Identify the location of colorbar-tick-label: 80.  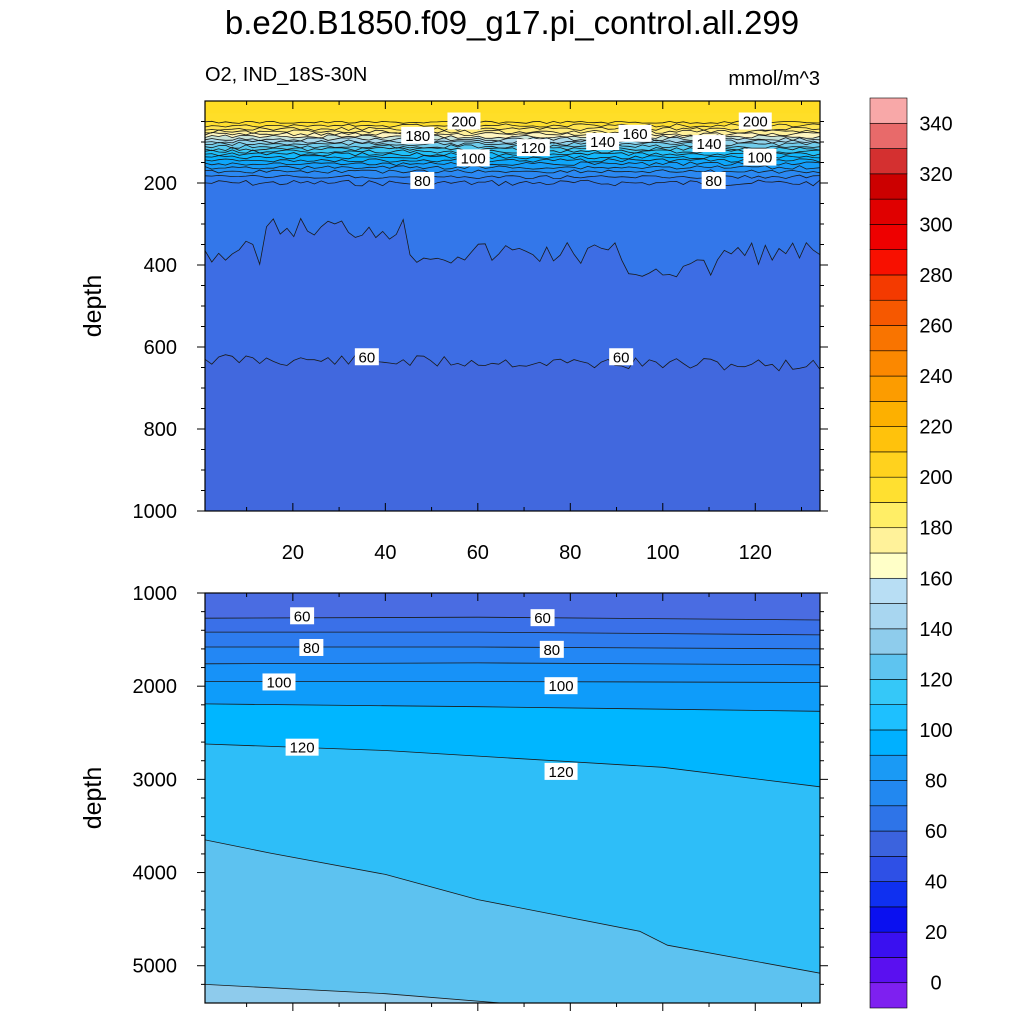
(936, 782).